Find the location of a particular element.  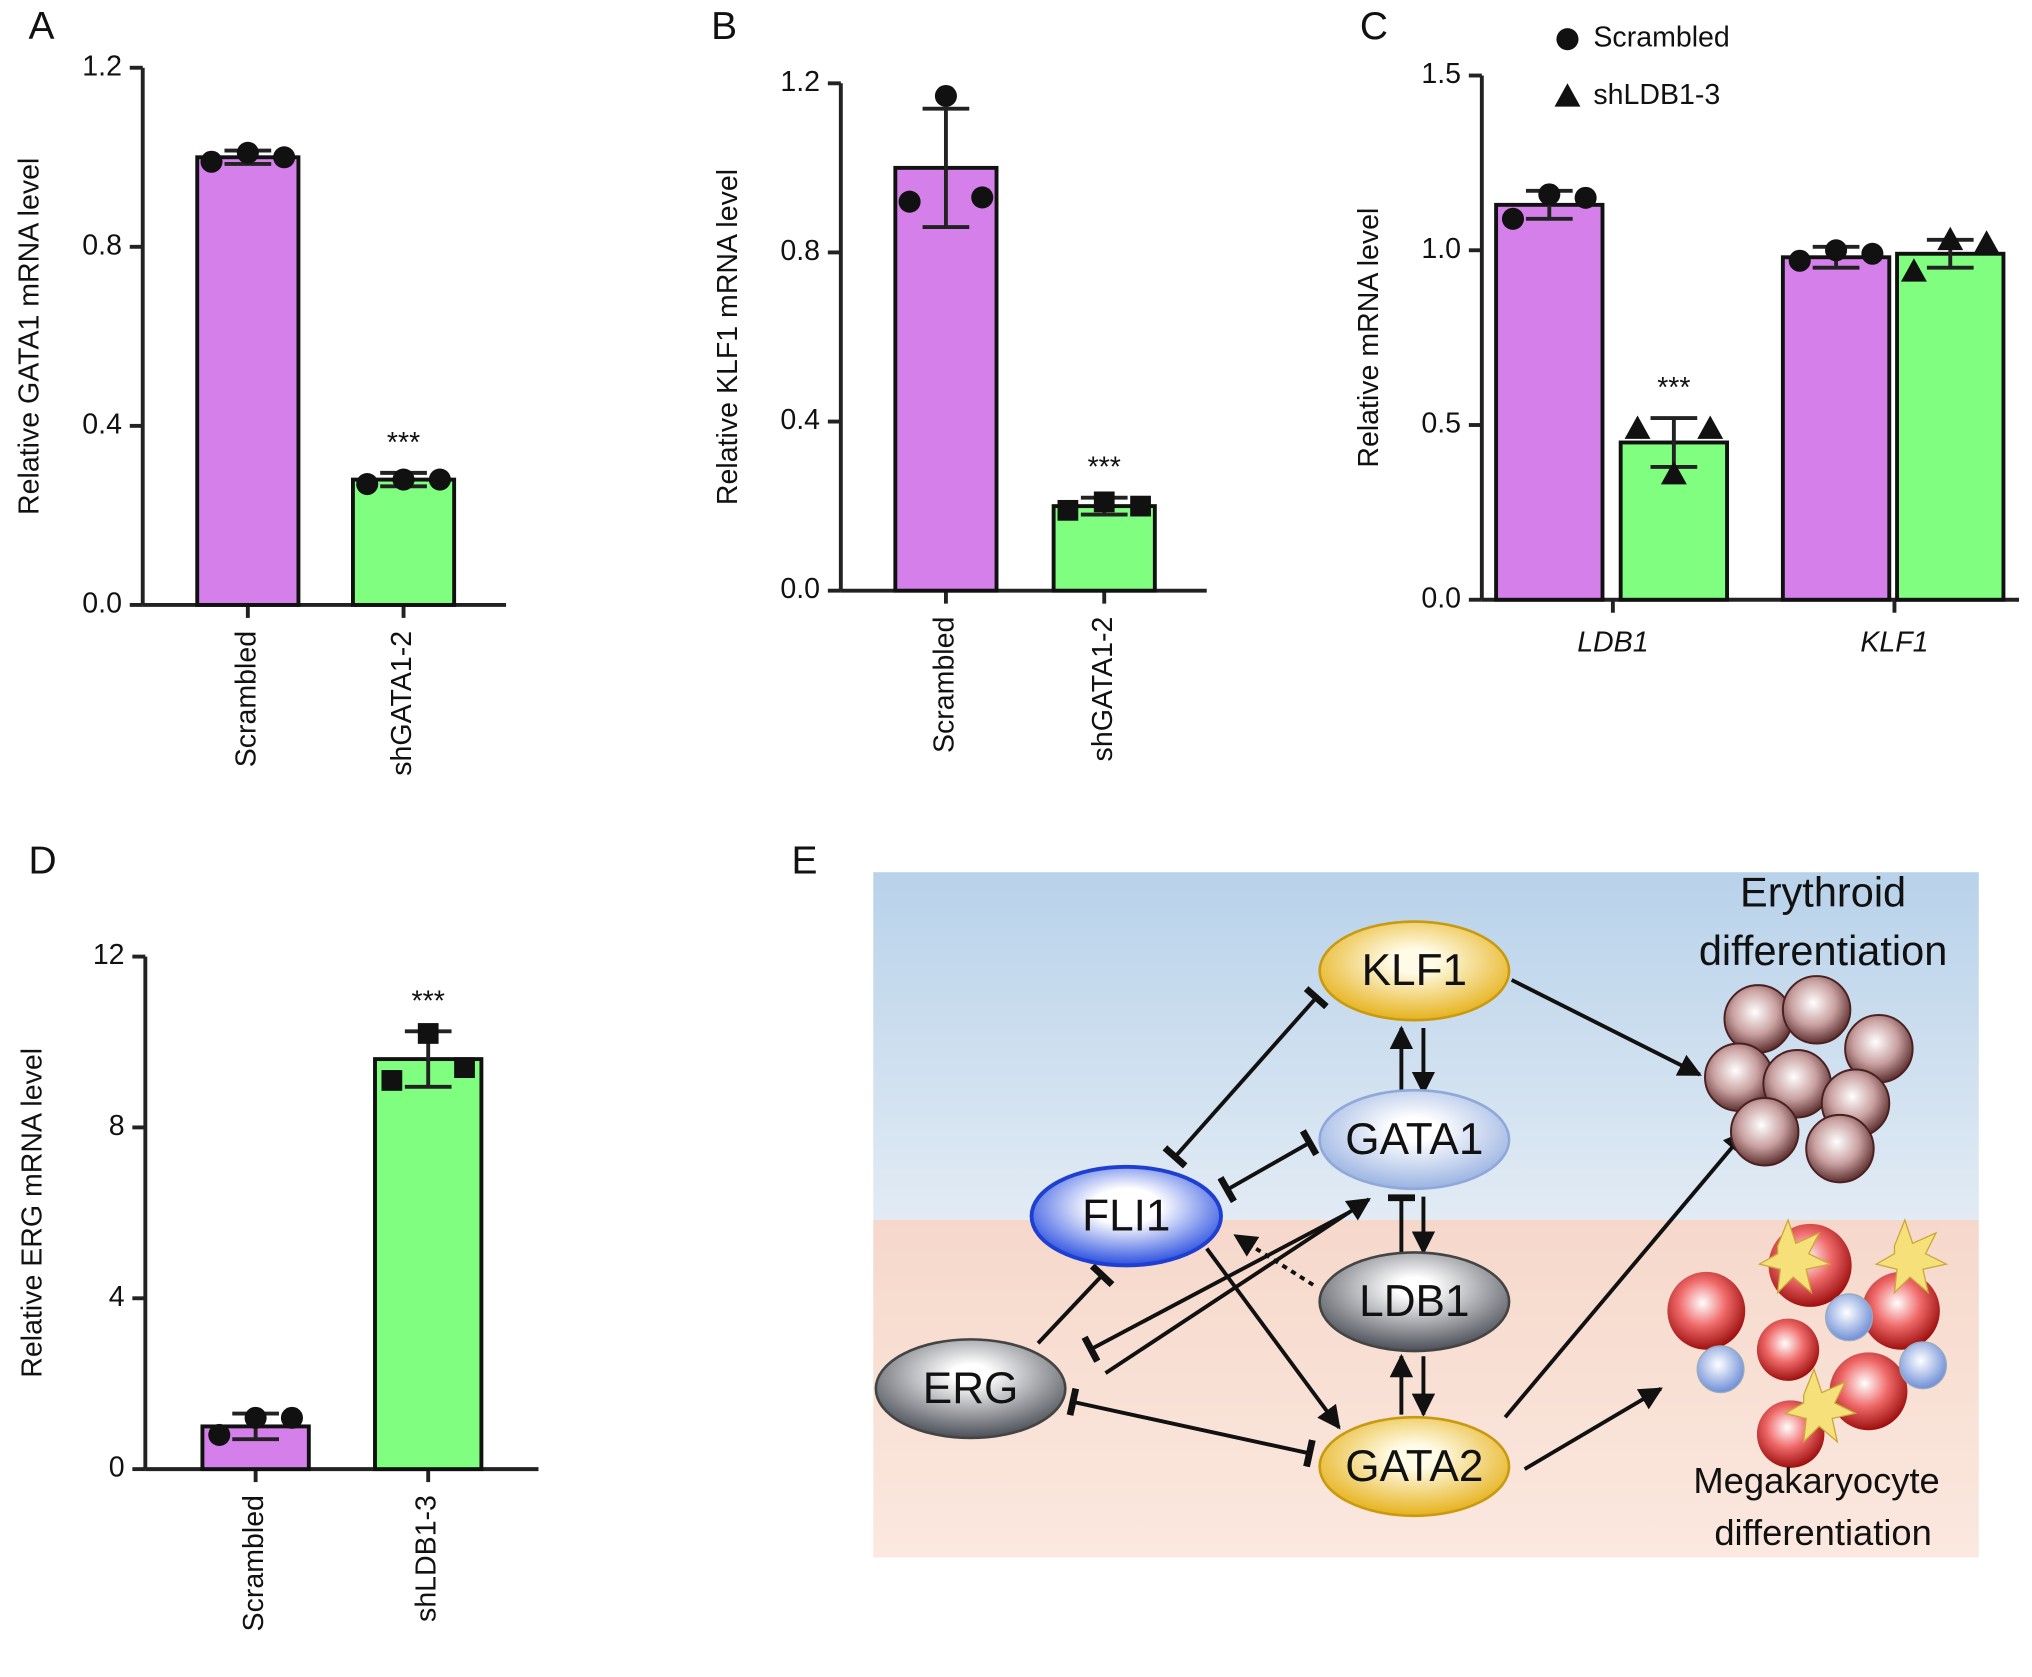

y-tick-label: 8 is located at coordinates (117, 1126).